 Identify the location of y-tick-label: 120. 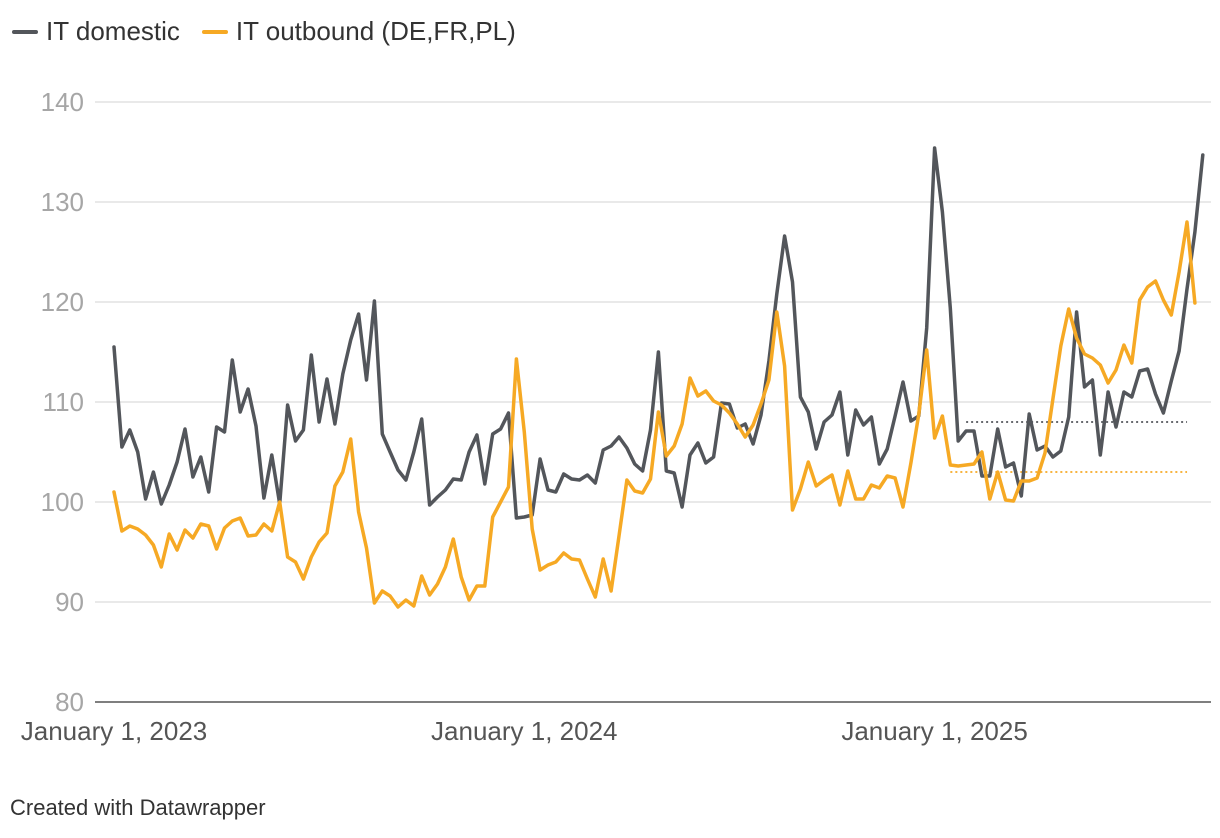
(62, 302).